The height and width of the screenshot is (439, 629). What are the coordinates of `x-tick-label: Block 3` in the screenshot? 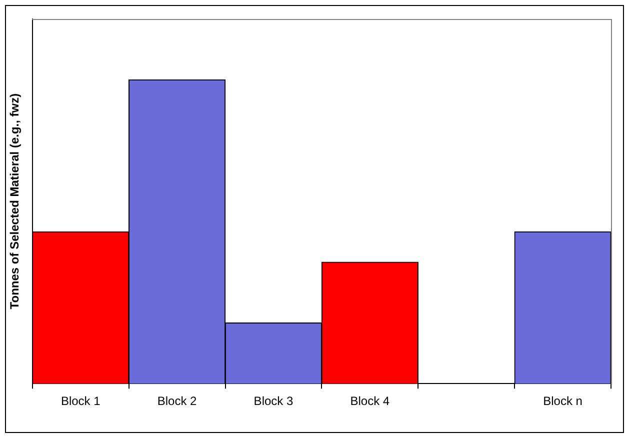 It's located at (274, 401).